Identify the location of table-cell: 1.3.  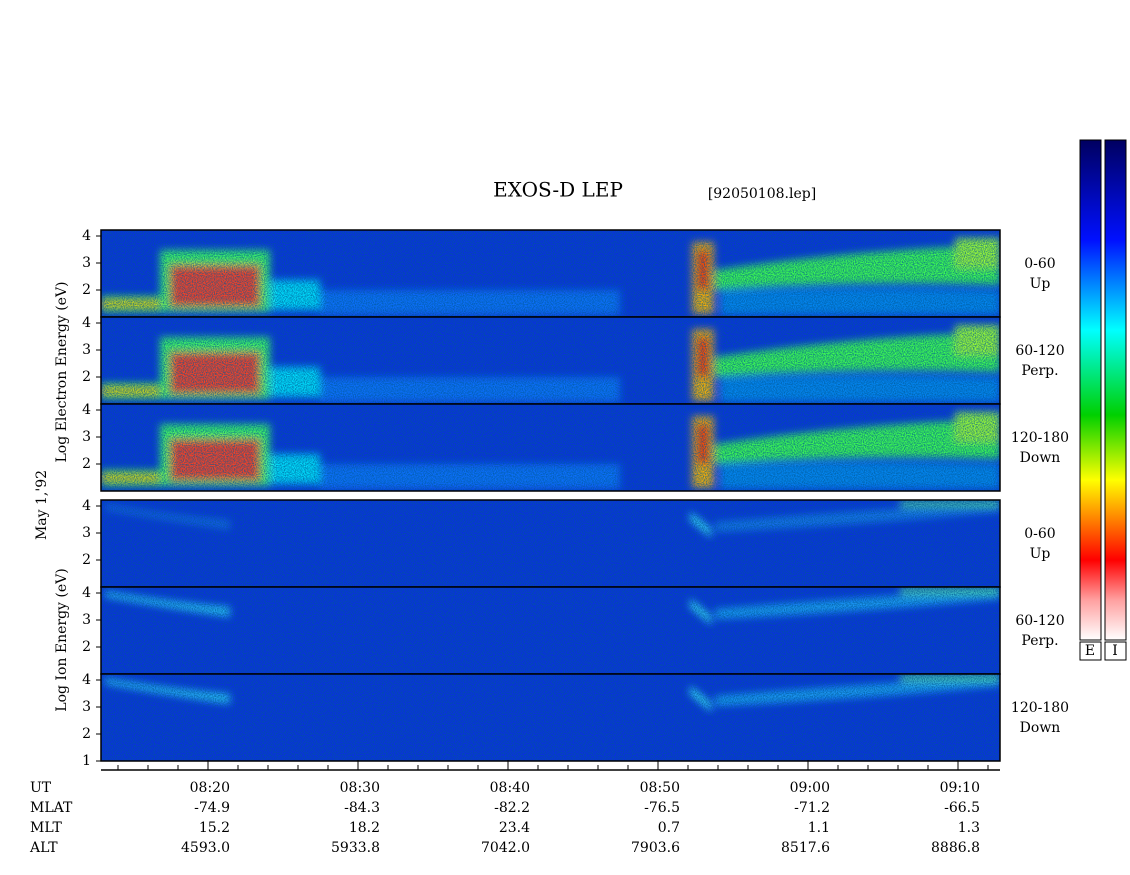
(969, 828).